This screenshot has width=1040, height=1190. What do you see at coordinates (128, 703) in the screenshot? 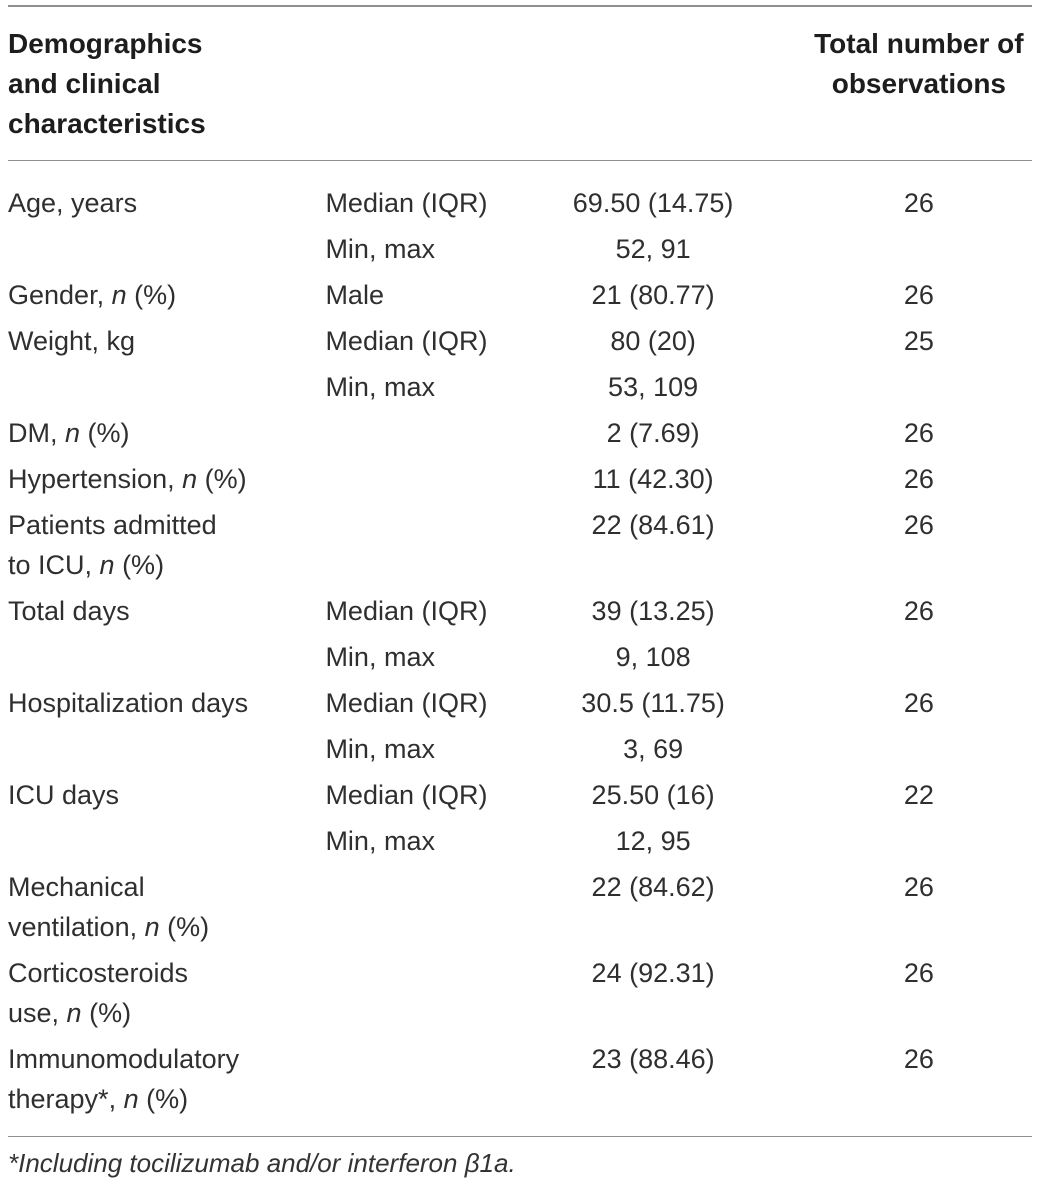
I see `row-label: Hospitalization days` at bounding box center [128, 703].